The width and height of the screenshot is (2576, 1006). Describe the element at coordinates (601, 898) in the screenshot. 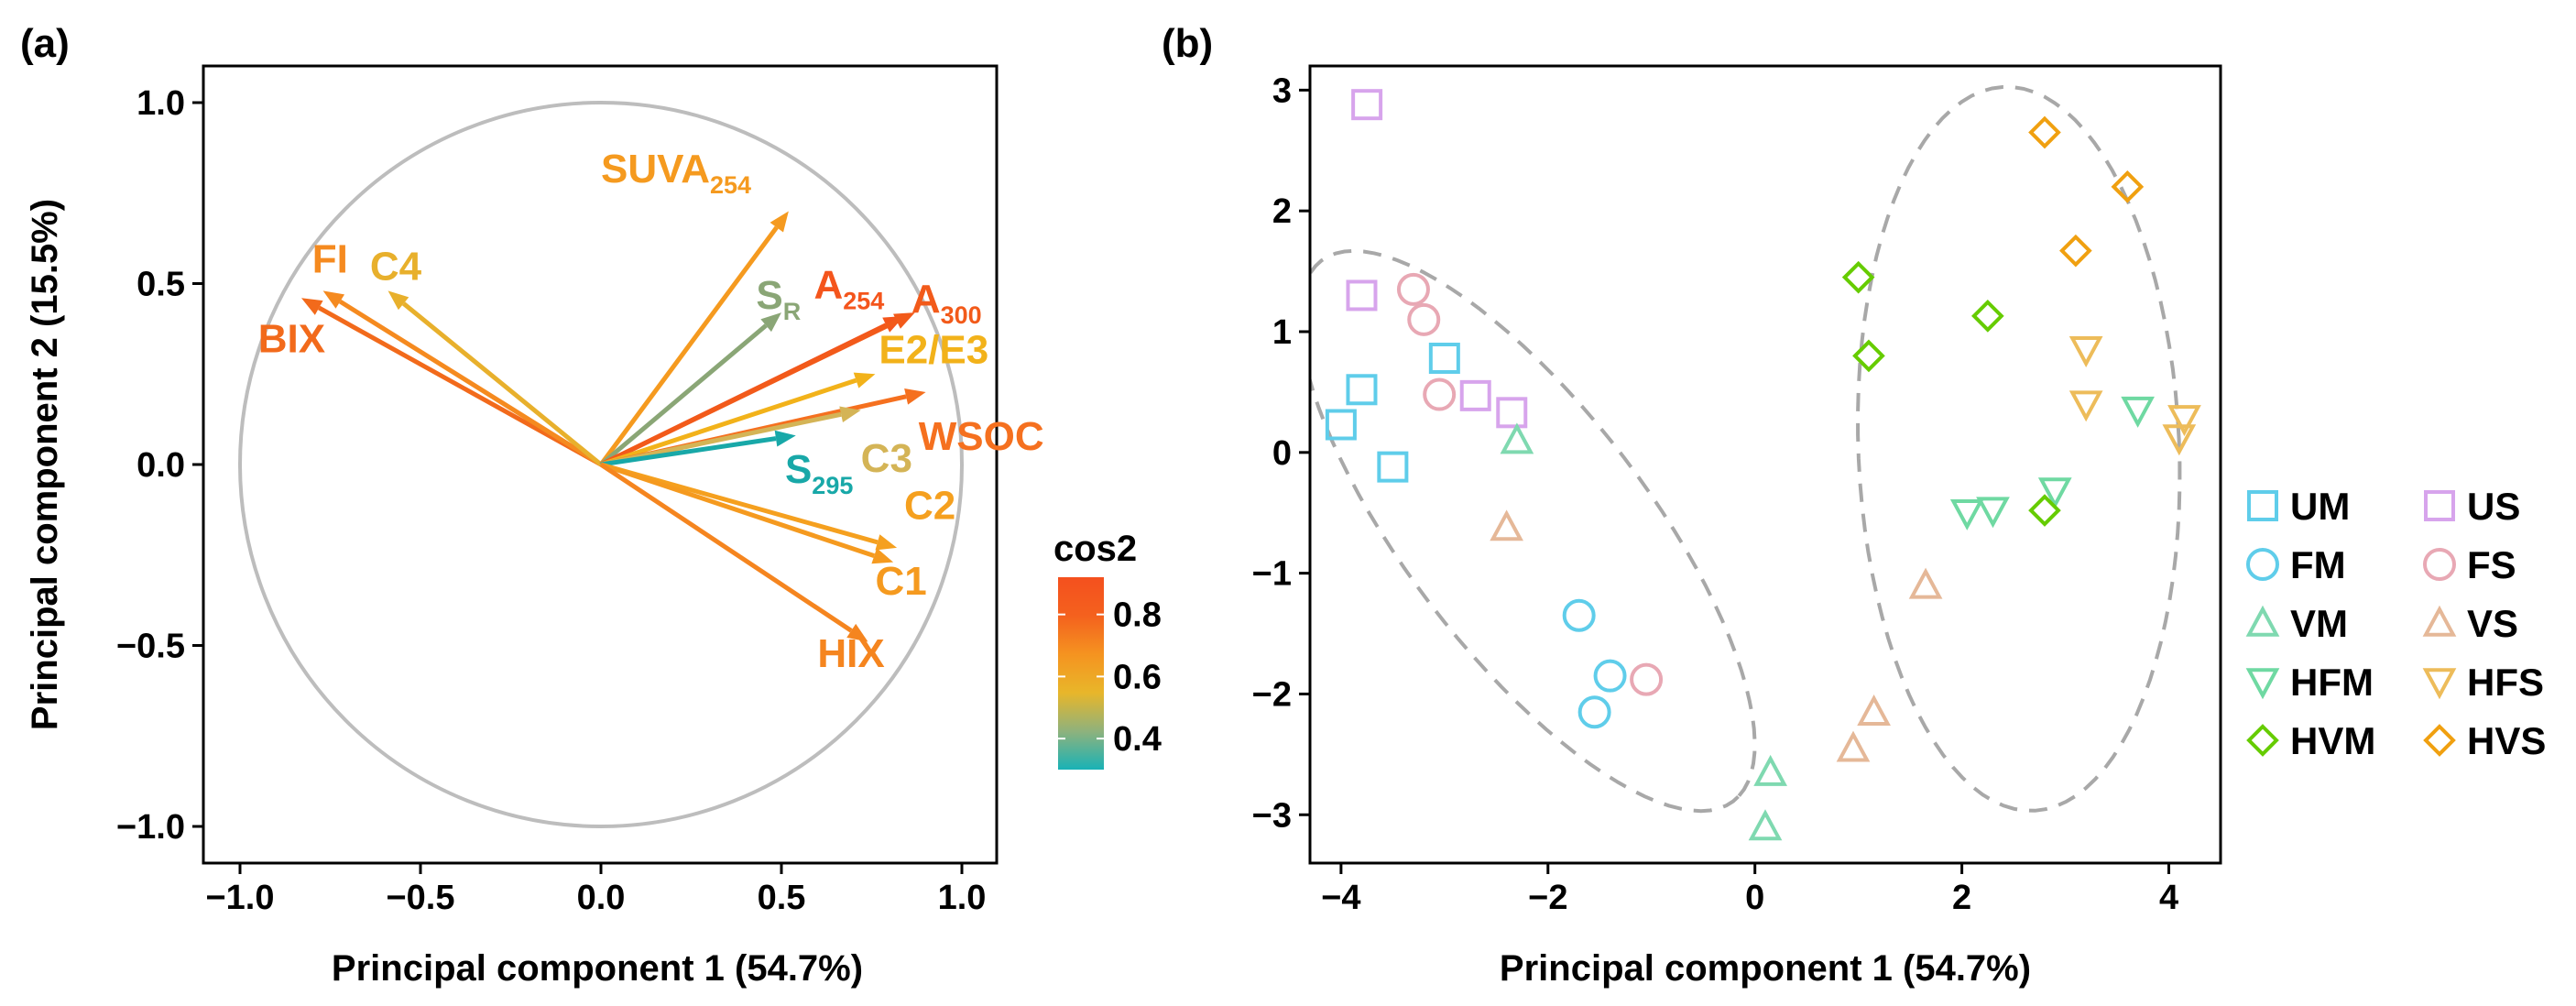

I see `x-tick-label: 0.0` at that location.